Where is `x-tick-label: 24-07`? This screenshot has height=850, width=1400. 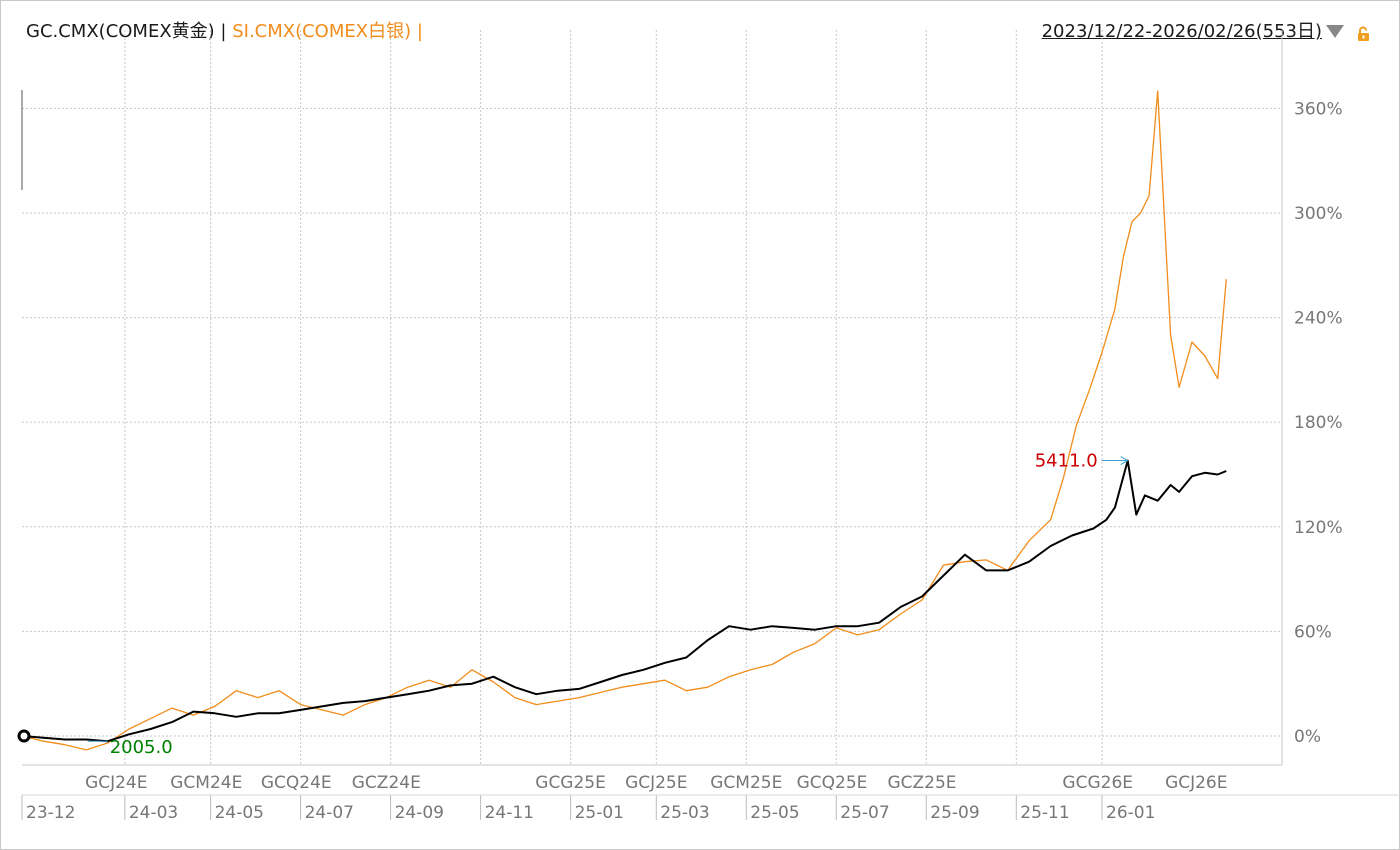 x-tick-label: 24-07 is located at coordinates (329, 813).